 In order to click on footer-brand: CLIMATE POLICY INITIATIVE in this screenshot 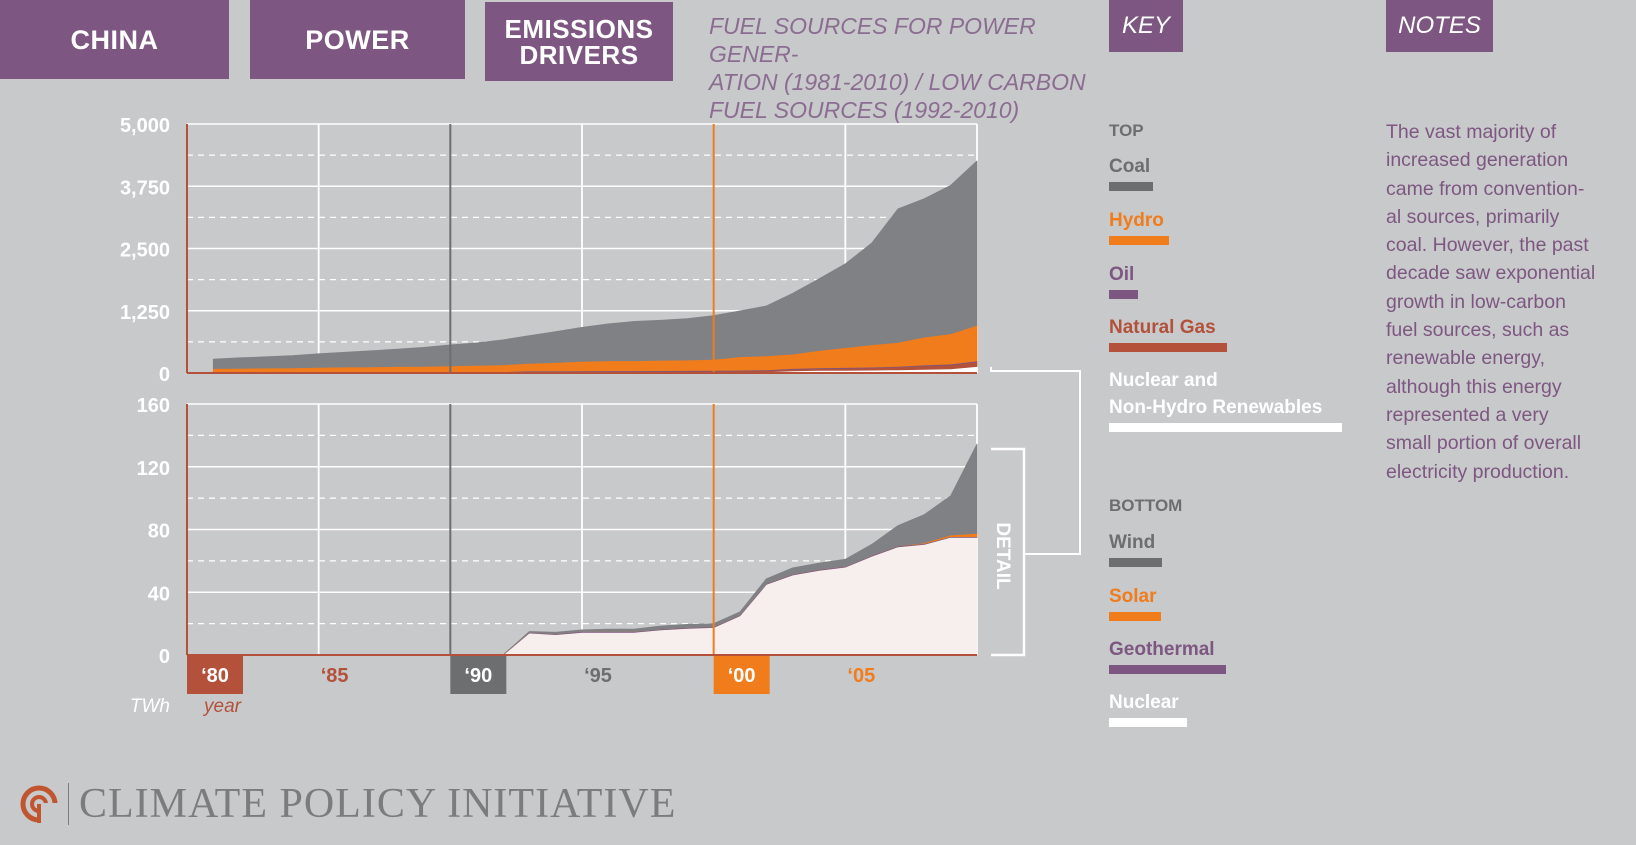, I will do `click(347, 804)`.